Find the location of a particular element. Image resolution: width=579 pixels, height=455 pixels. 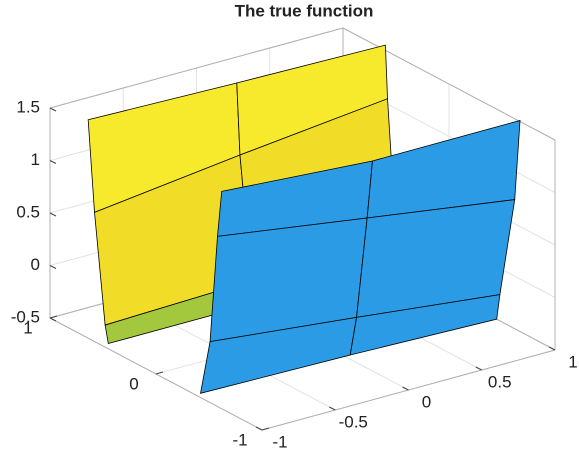

x-tick-label: -1 is located at coordinates (279, 441).